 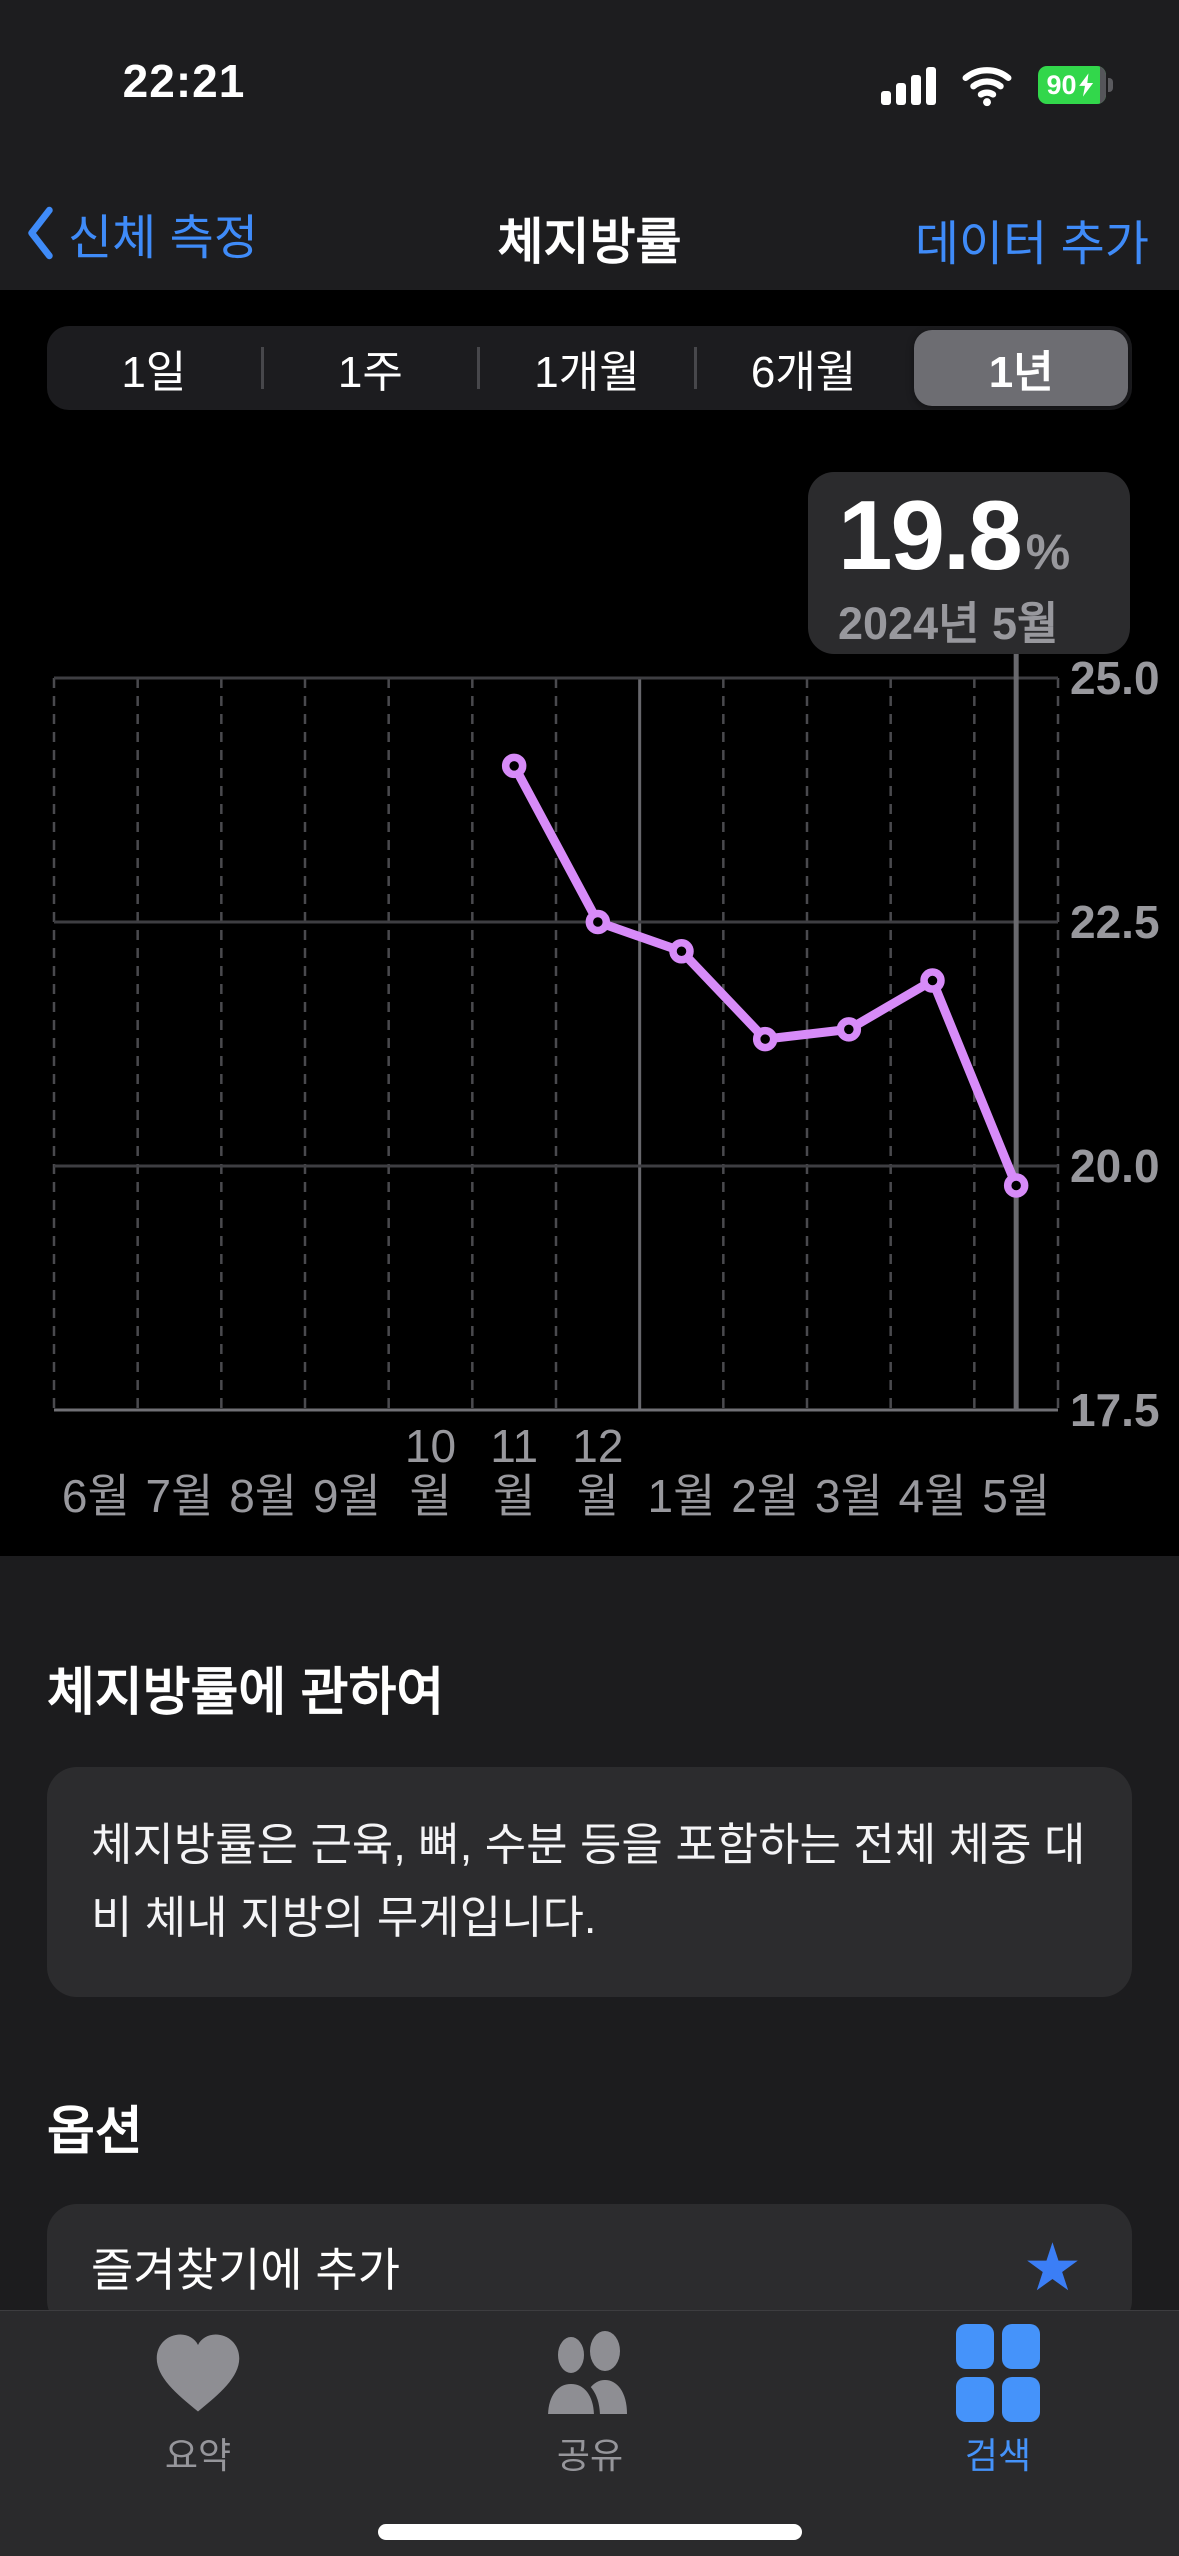 I want to click on x-tick-label: 10, so click(x=430, y=1446).